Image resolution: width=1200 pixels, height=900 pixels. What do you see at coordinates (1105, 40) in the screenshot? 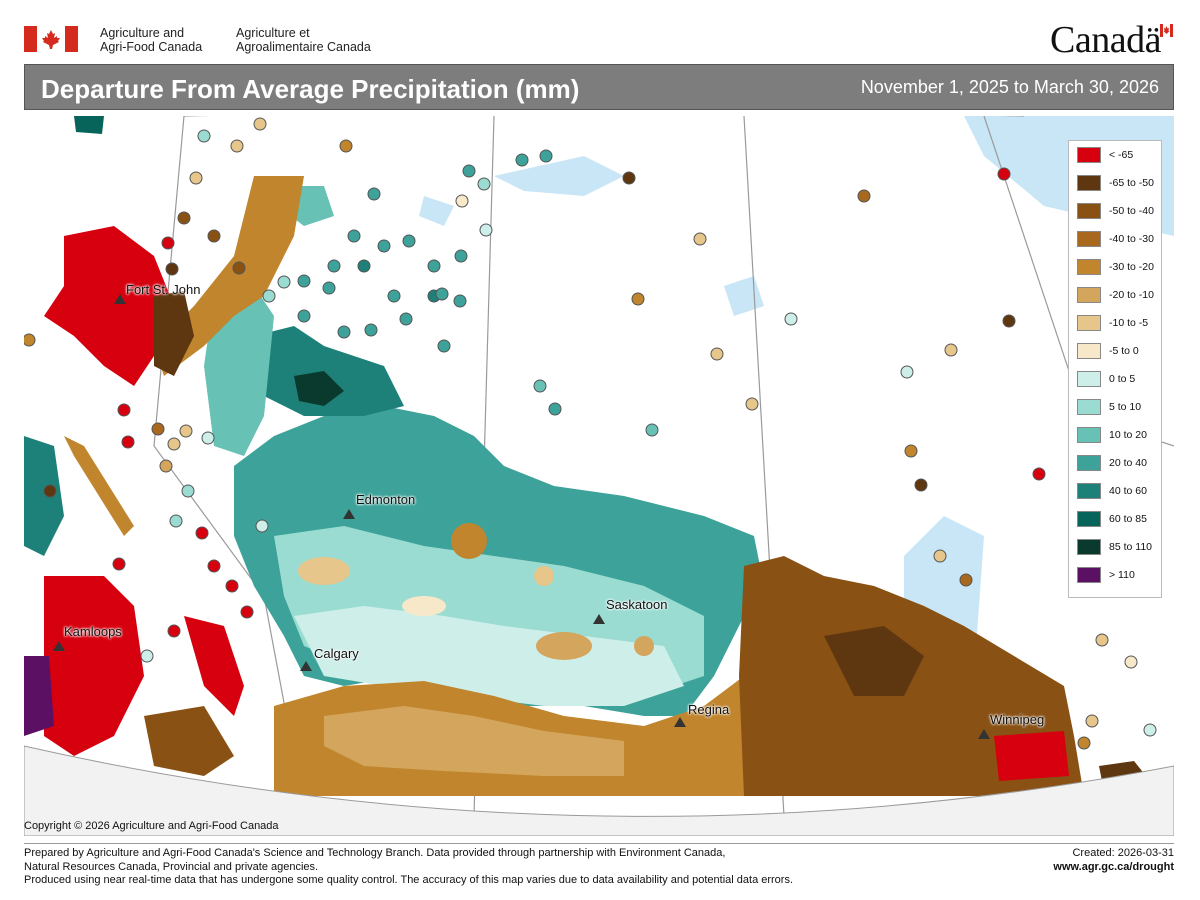
I see `canada-wordmark: Canadä` at bounding box center [1105, 40].